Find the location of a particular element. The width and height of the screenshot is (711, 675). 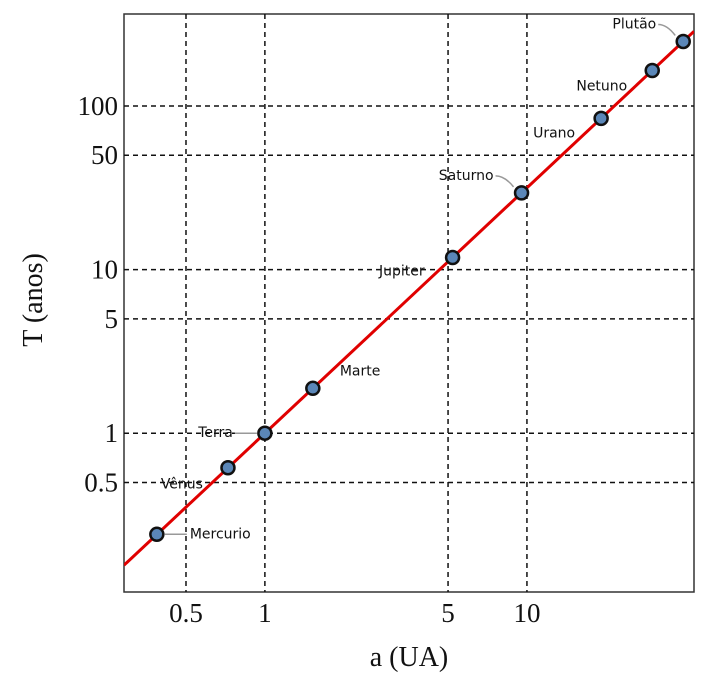

x-axis-label: a (UA) is located at coordinates (409, 657).